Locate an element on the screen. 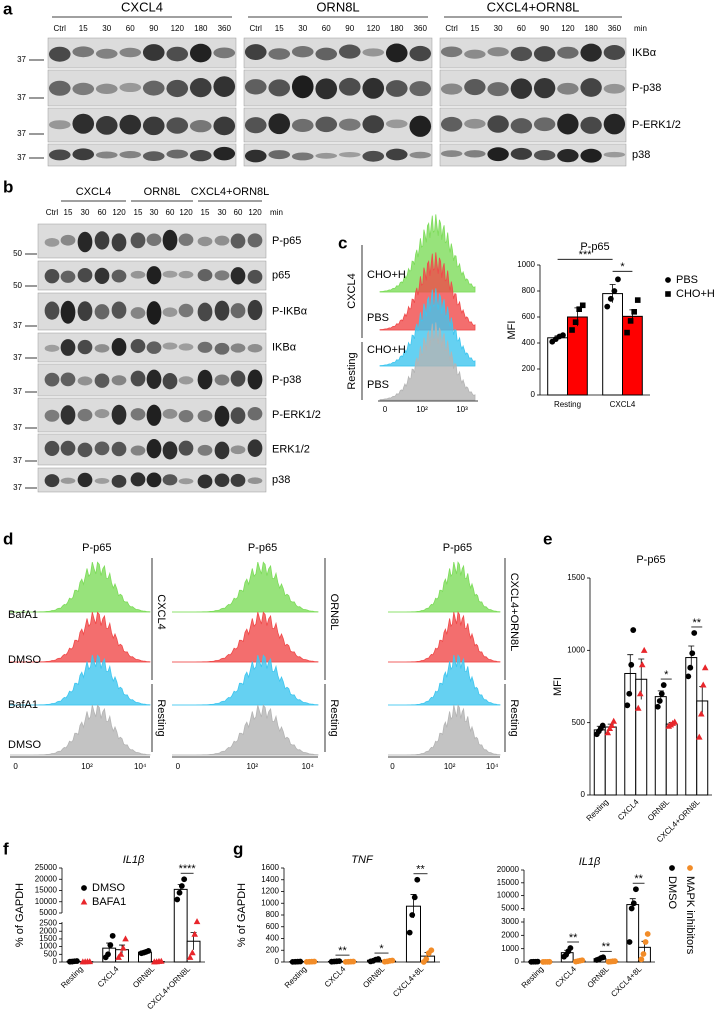 The width and height of the screenshot is (721, 1010). mw-marker: 50 is located at coordinates (17, 285).